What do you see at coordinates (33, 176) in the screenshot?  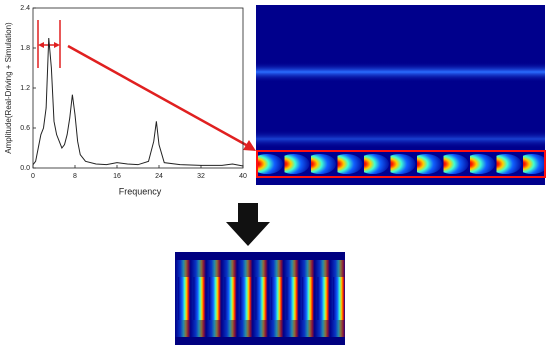 I see `x-tick-label: 0` at bounding box center [33, 176].